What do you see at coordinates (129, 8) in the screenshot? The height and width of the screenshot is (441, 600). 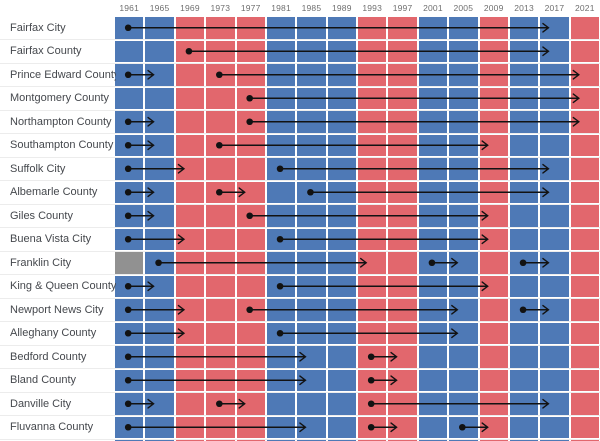 I see `year-label: 1961` at bounding box center [129, 8].